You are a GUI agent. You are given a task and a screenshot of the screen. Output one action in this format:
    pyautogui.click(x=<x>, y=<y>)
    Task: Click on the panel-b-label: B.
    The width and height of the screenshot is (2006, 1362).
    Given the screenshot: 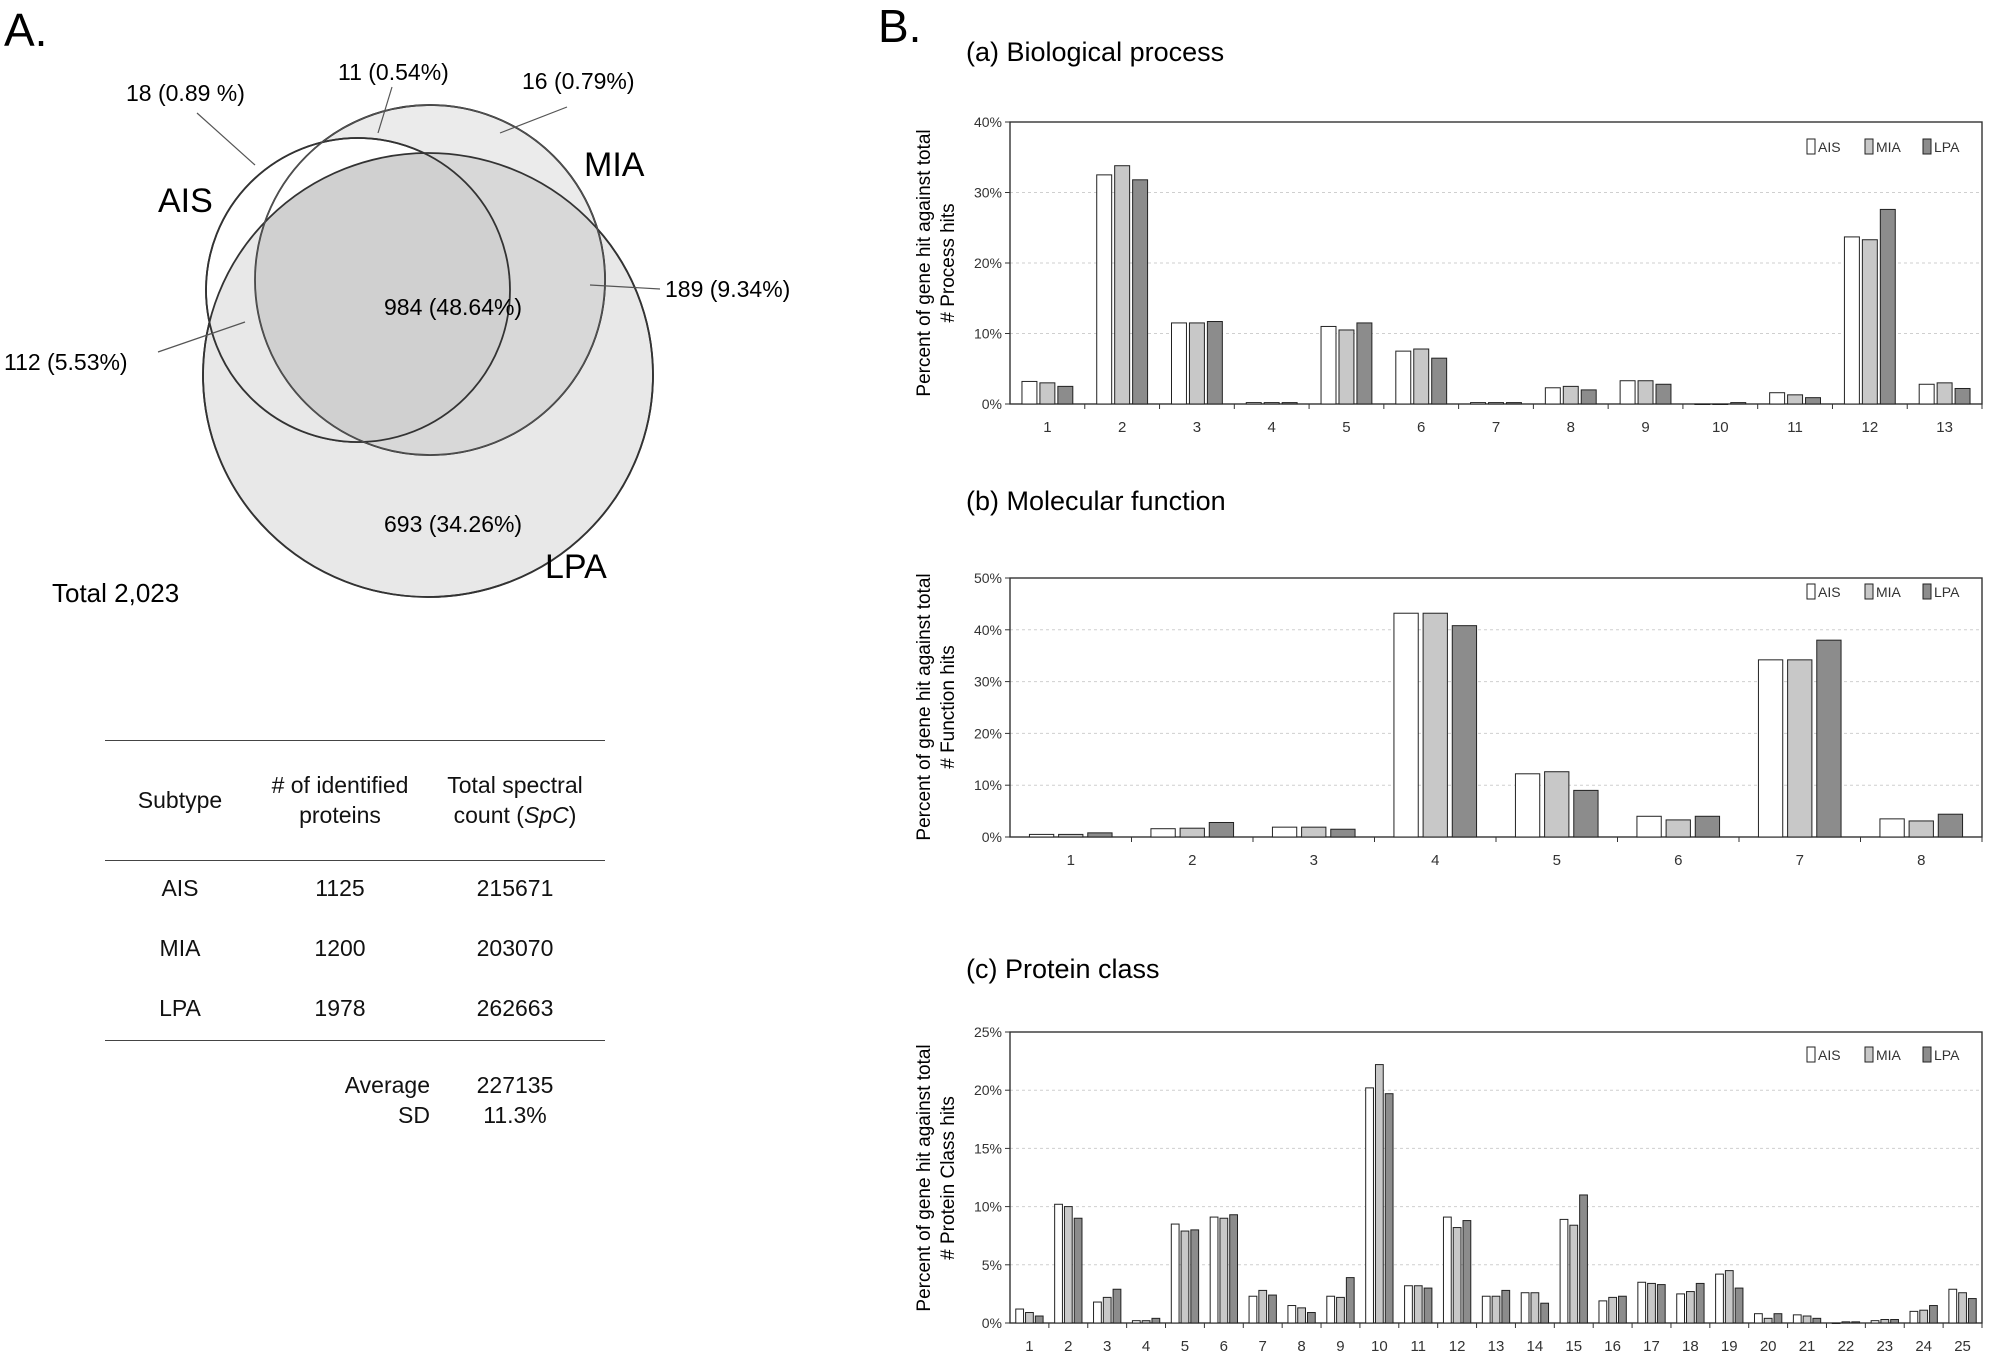 What is the action you would take?
    pyautogui.click(x=899, y=26)
    